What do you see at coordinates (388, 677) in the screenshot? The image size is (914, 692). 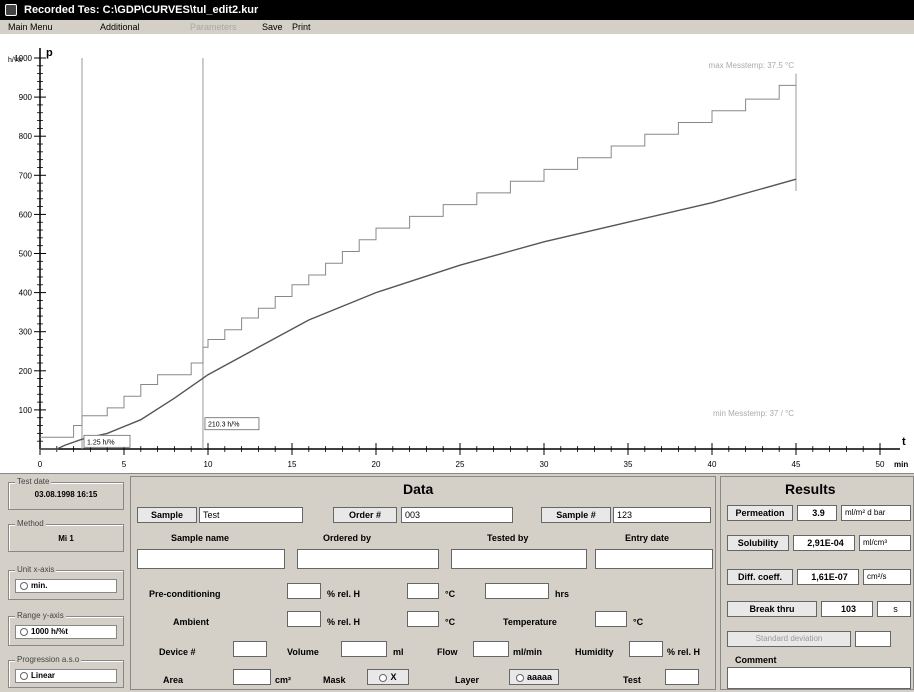 I see `mask-option: X` at bounding box center [388, 677].